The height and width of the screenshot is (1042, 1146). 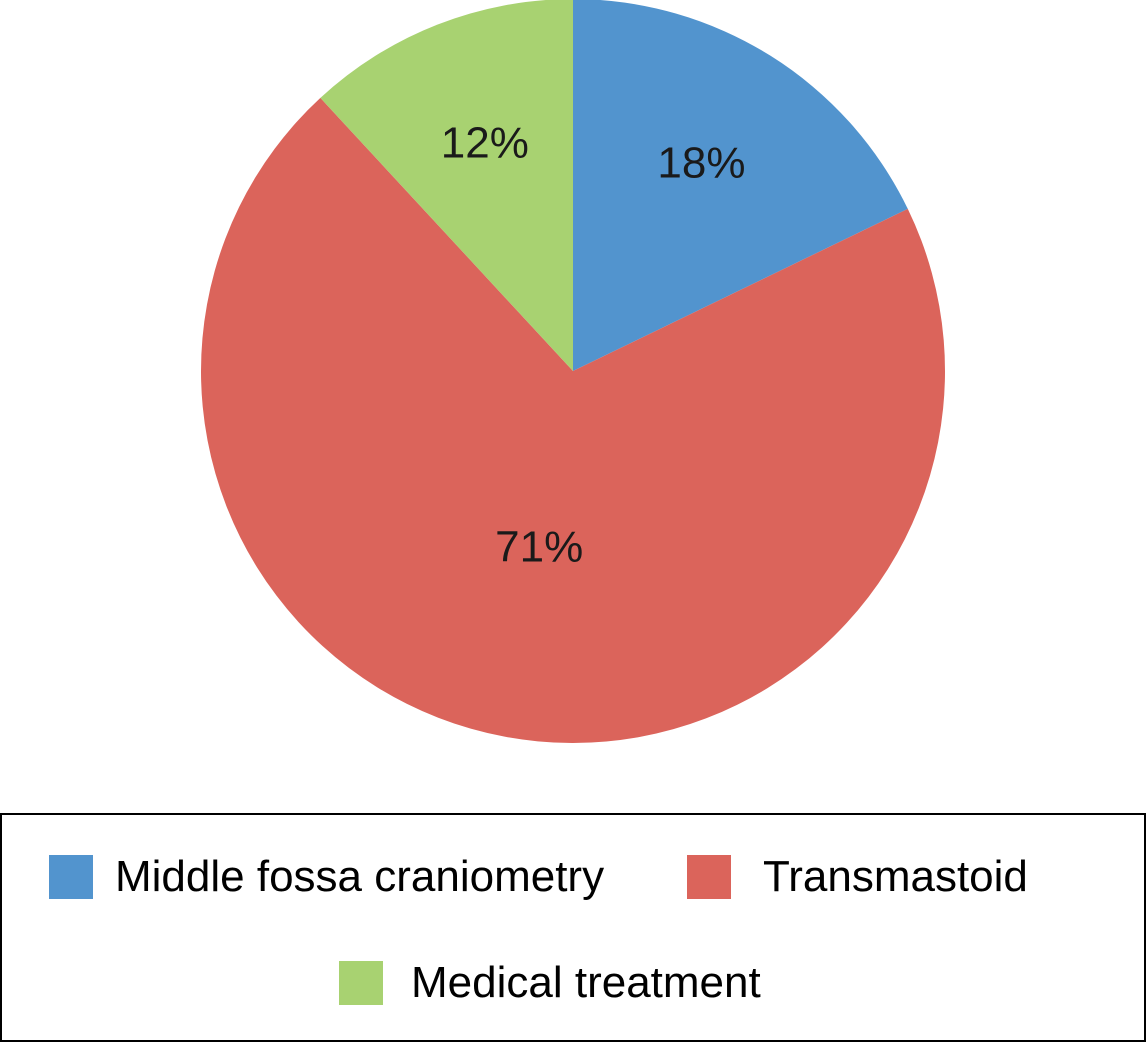 What do you see at coordinates (361, 983) in the screenshot?
I see `legend-swatch-medical-treatment` at bounding box center [361, 983].